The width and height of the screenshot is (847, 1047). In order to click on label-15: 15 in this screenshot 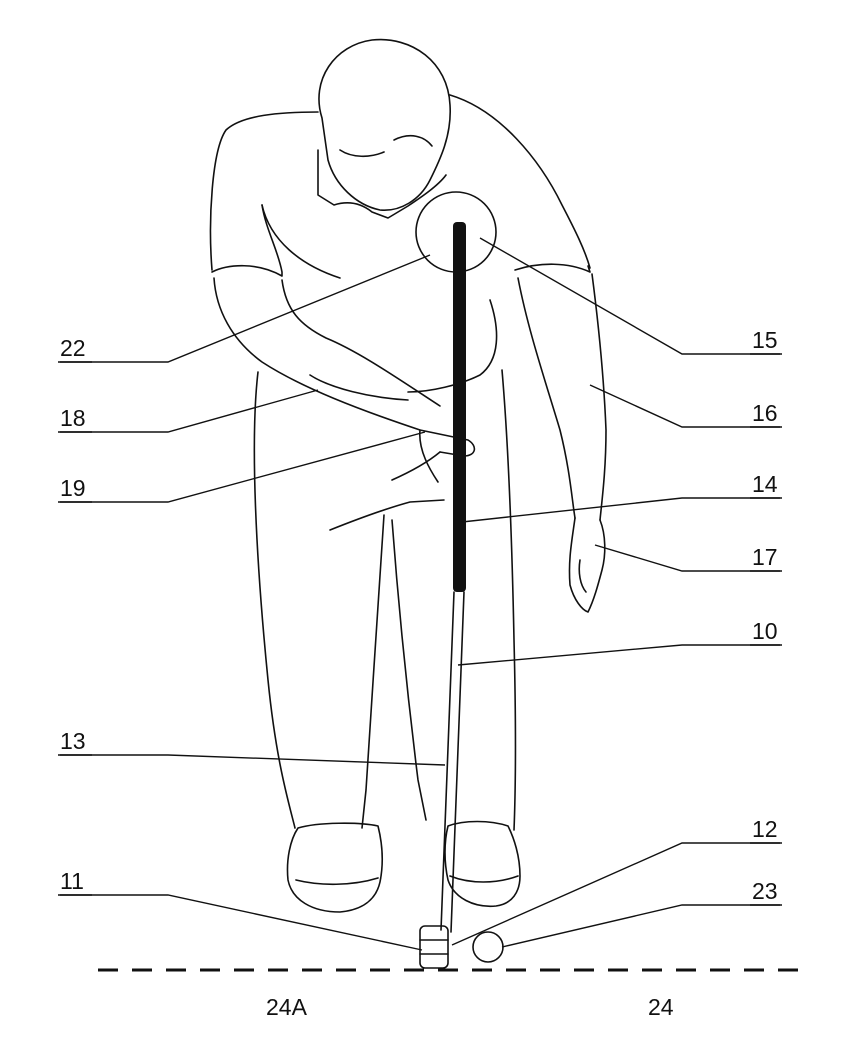, I will do `click(765, 340)`.